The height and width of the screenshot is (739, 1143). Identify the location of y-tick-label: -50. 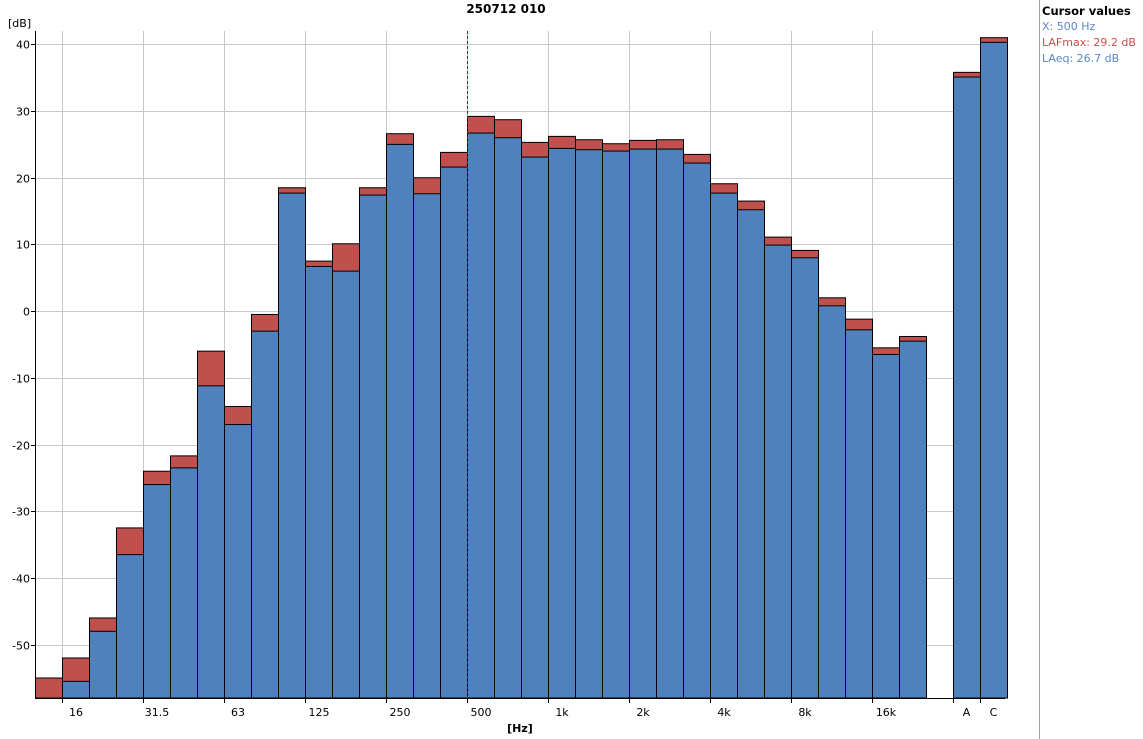
(21, 646).